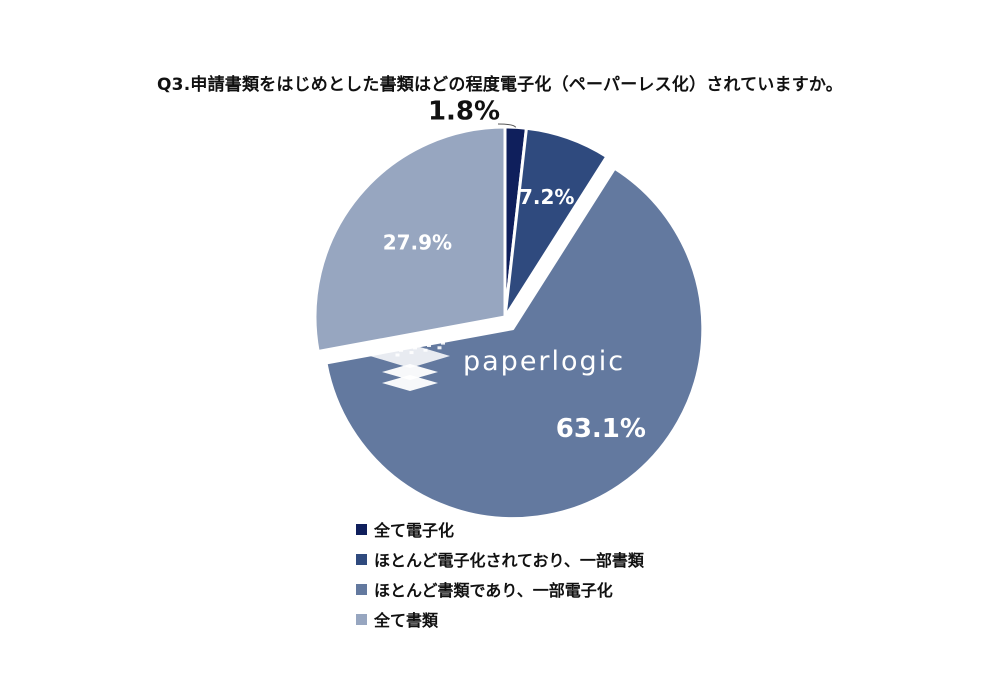 This screenshot has width=1000, height=700. I want to click on slice-value-label: 7.2%, so click(546, 197).